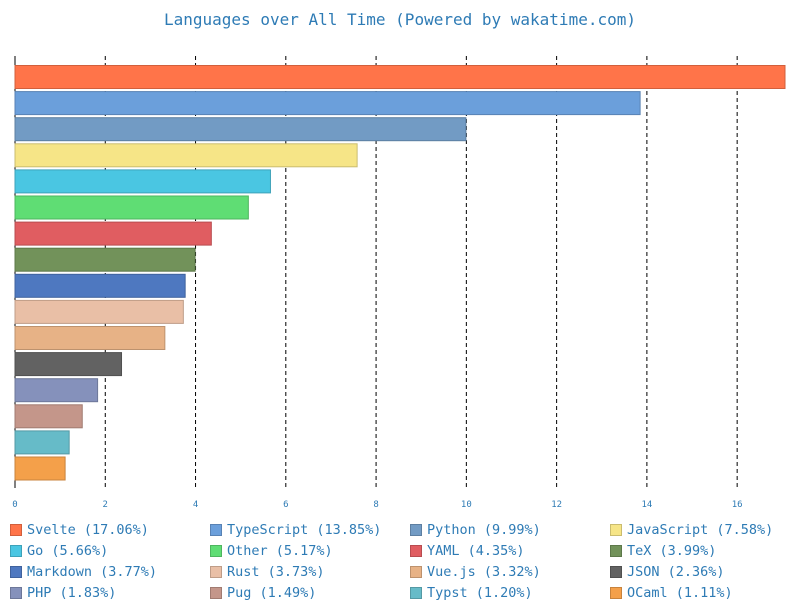 Image resolution: width=800 pixels, height=601 pixels. Describe the element at coordinates (99, 311) in the screenshot. I see `bar-rust` at that location.